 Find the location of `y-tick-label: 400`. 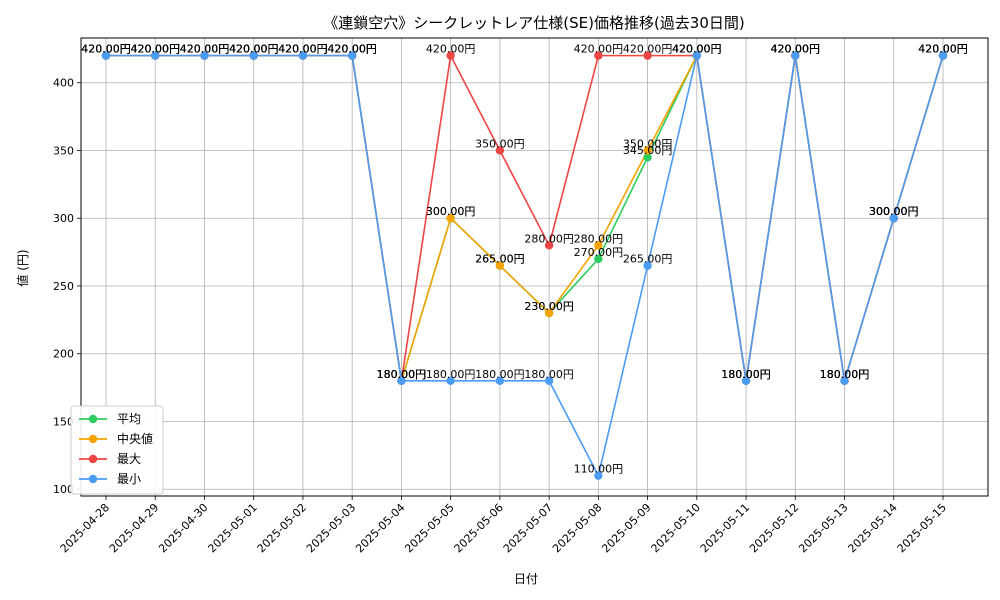

y-tick-label: 400 is located at coordinates (63, 83).